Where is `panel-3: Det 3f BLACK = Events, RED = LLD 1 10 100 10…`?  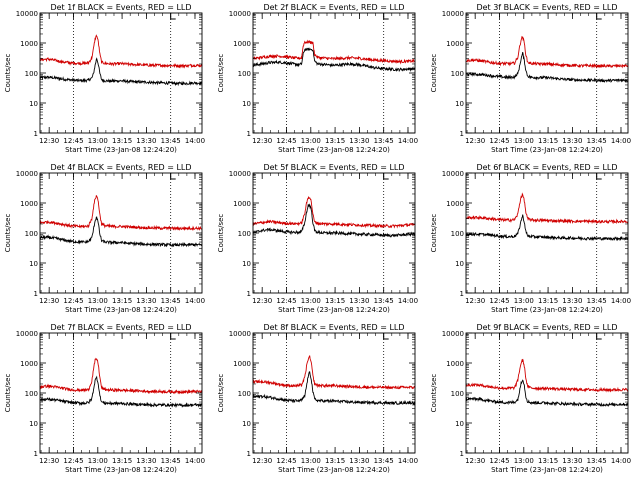 panel-3: Det 3f BLACK = Events, RED = LLD 1 10 100 10… is located at coordinates (530, 78).